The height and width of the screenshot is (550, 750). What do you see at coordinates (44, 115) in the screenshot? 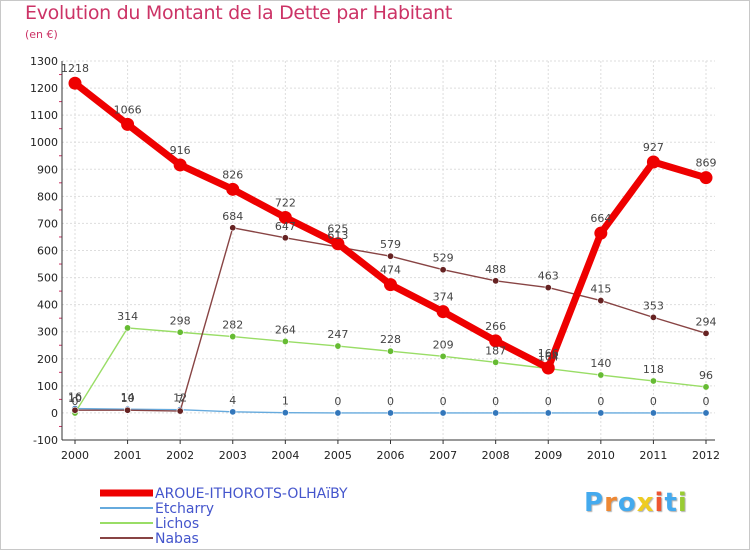
I see `y-tick-label: 1100` at bounding box center [44, 115].